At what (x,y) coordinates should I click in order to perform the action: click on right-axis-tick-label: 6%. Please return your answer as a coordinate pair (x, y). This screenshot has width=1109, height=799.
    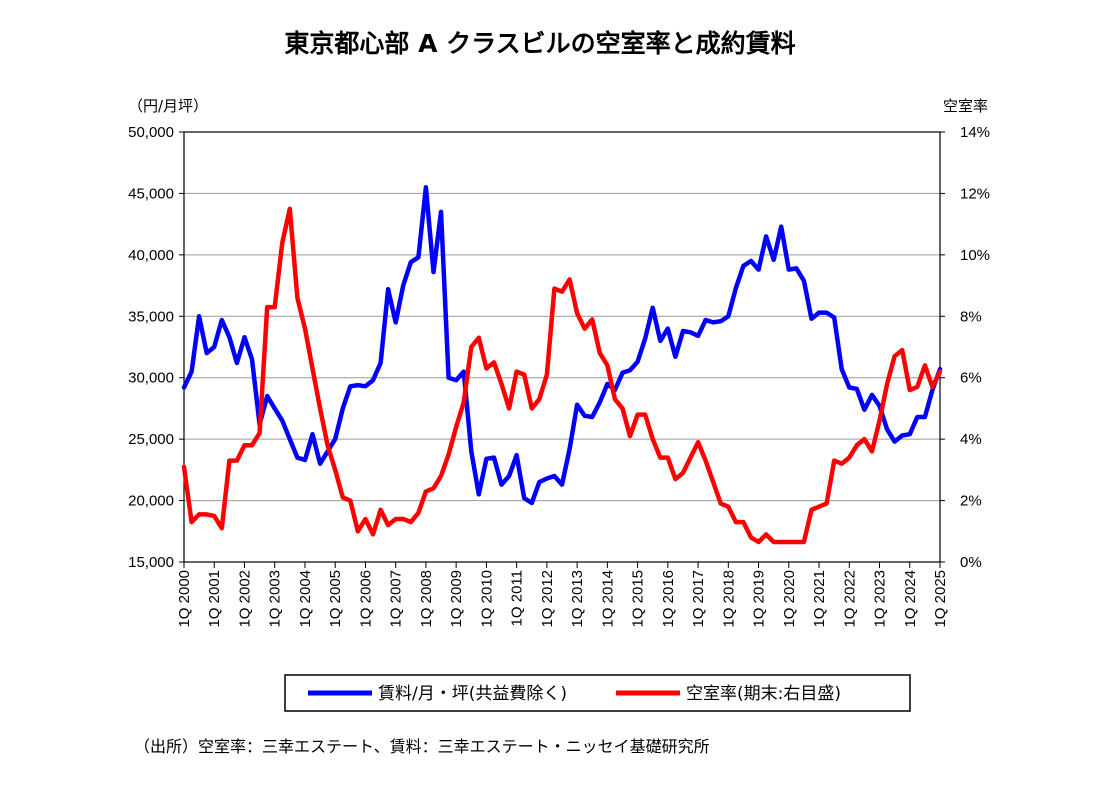
    Looking at the image, I should click on (971, 378).